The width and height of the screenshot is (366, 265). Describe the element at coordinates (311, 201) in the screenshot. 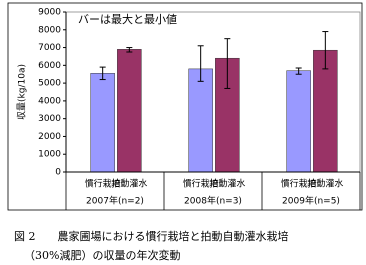

I see `group-label: 2009年(n=5)` at that location.